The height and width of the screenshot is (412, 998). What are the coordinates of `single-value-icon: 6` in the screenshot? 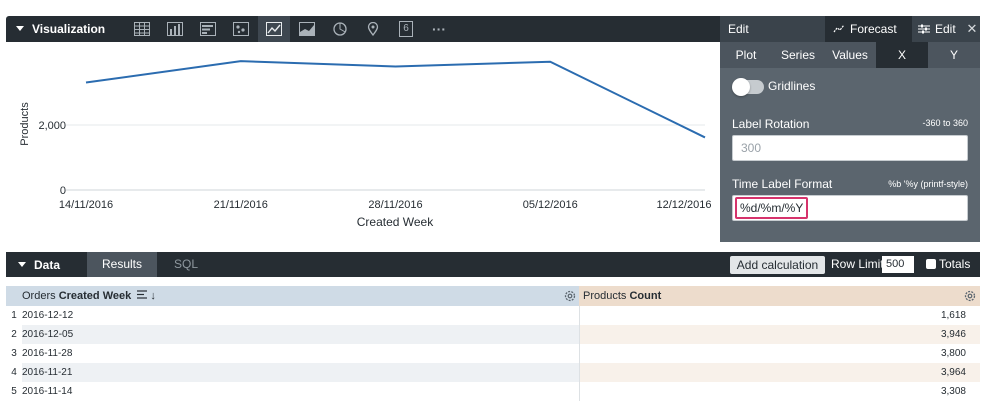 It's located at (406, 29).